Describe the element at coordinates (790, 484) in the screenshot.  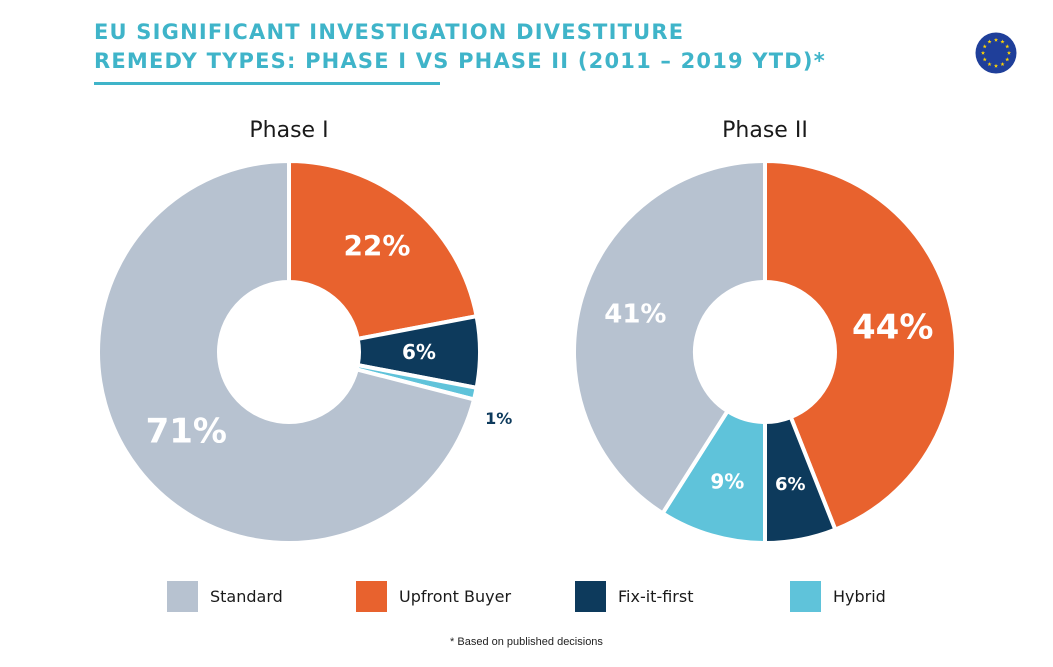
I see `slice-label-phase-2-fix-it-first: 6%` at that location.